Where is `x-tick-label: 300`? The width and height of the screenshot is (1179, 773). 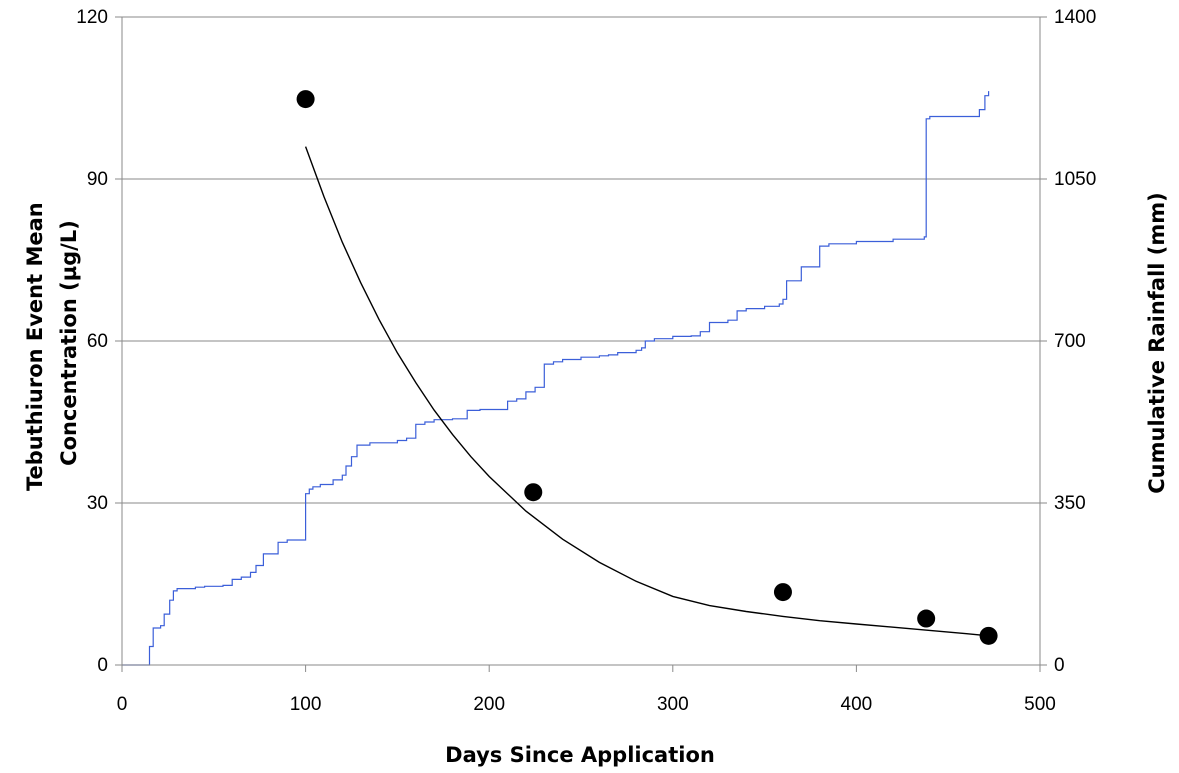
x-tick-label: 300 is located at coordinates (673, 704).